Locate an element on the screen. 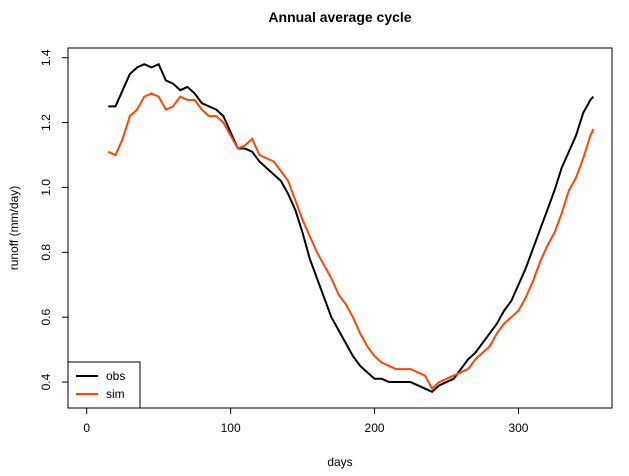  legend-label: obs is located at coordinates (115, 376).